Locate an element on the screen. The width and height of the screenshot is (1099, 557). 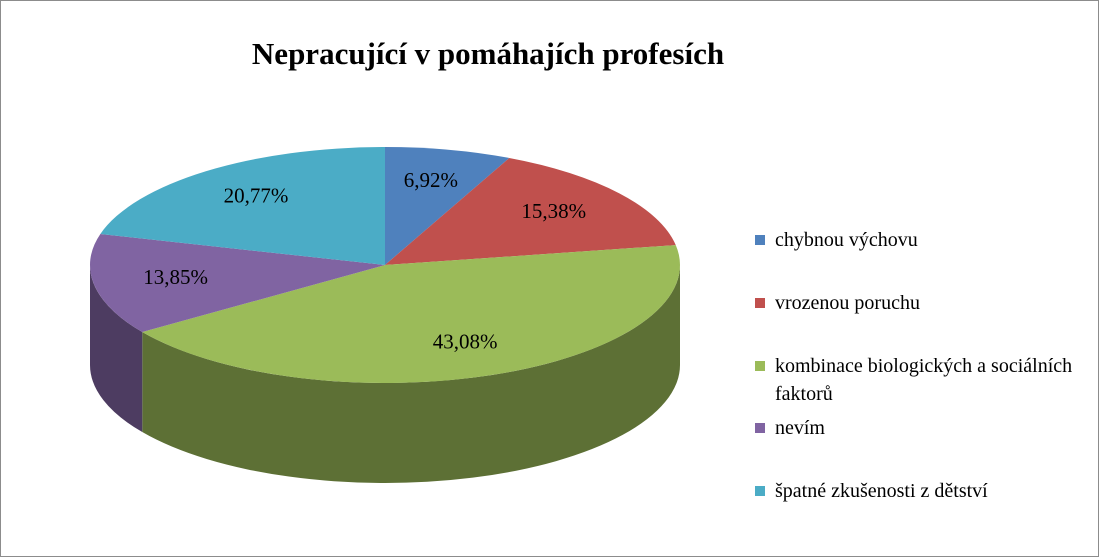
legend-label: špatné zkušenosti z dětství is located at coordinates (881, 491).